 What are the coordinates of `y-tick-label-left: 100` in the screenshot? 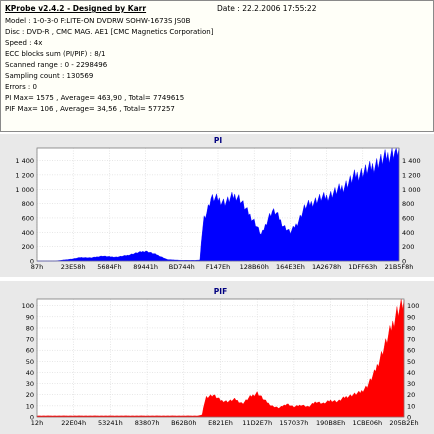 It's located at (28, 306).